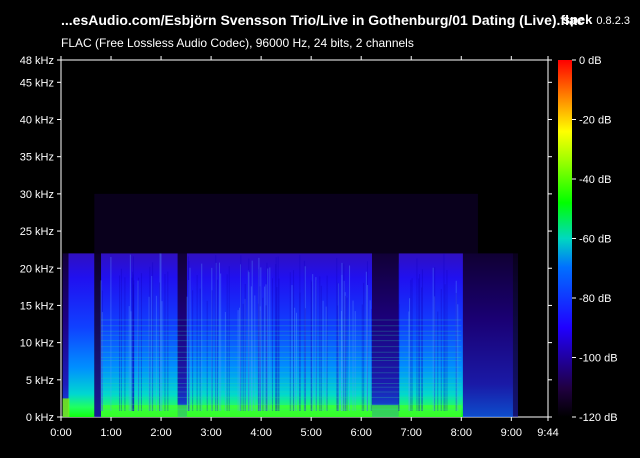  What do you see at coordinates (37, 306) in the screenshot?
I see `y-tick-label: 15 kHz` at bounding box center [37, 306].